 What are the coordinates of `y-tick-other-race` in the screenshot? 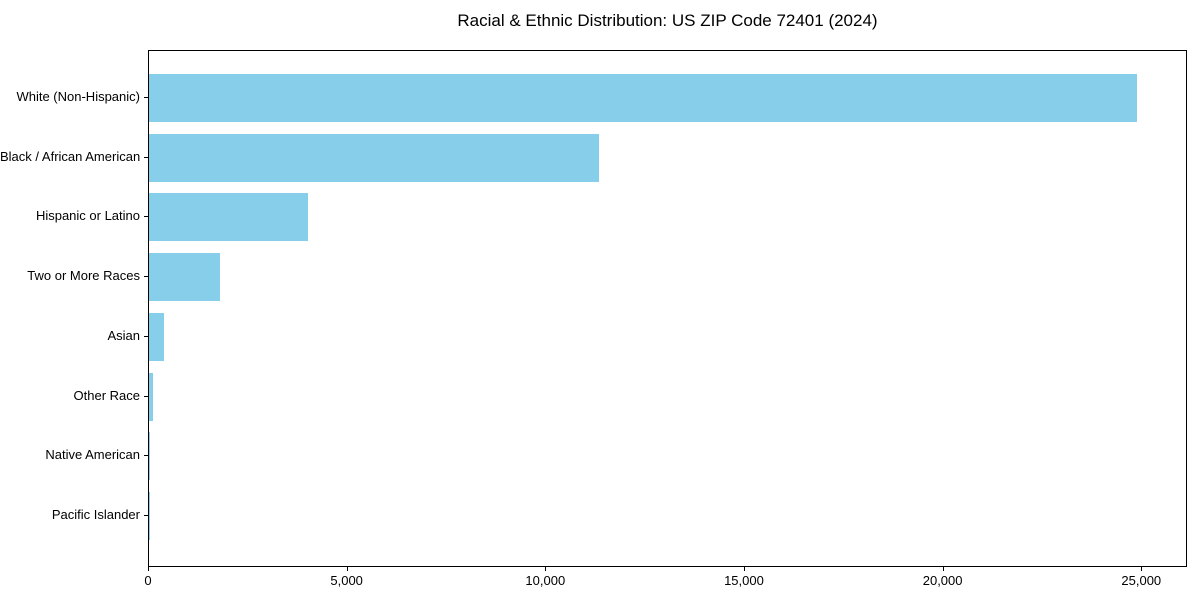 It's located at (146, 396).